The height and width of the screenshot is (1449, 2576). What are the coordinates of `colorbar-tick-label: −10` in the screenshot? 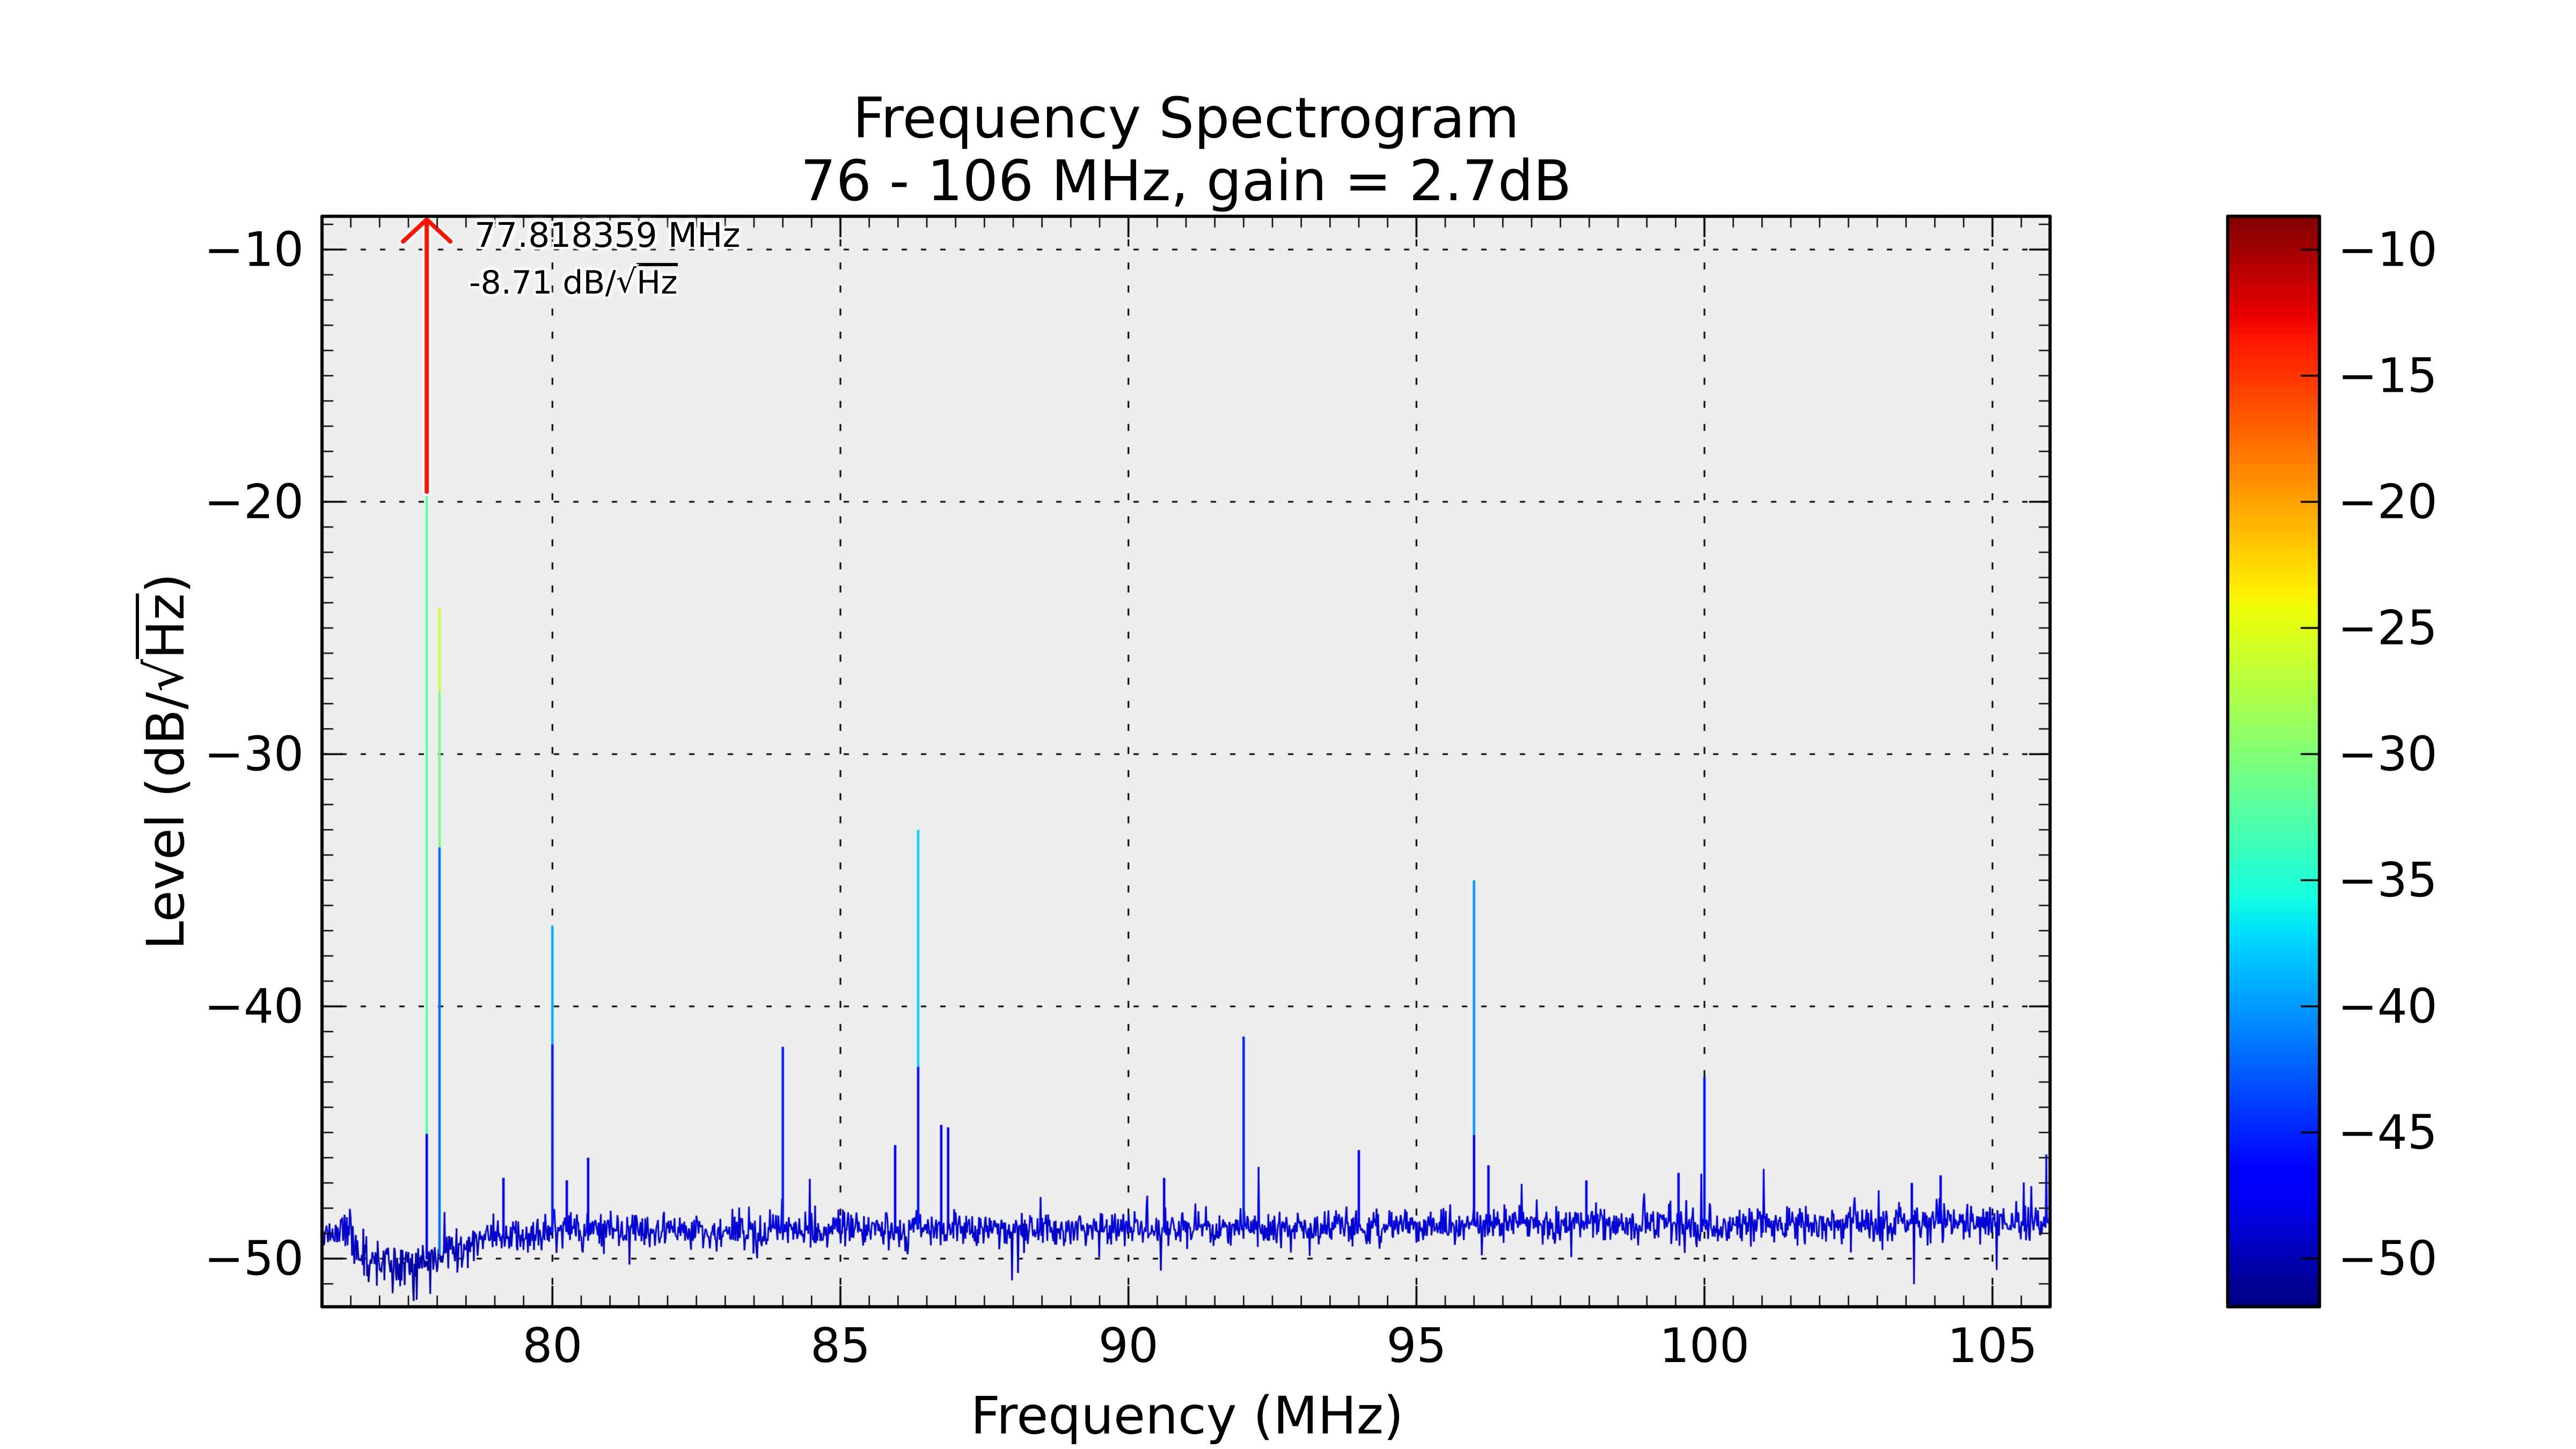 It's located at (2388, 249).